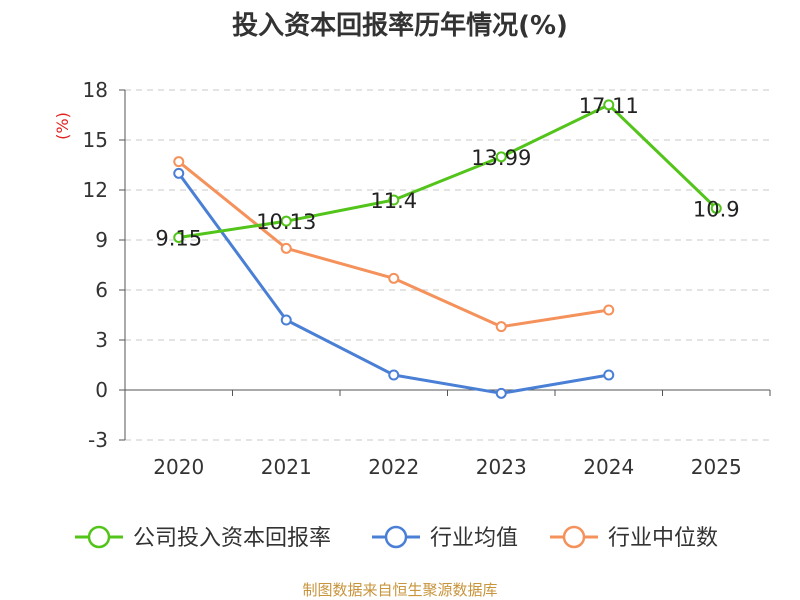  I want to click on data-label: 10.9, so click(716, 209).